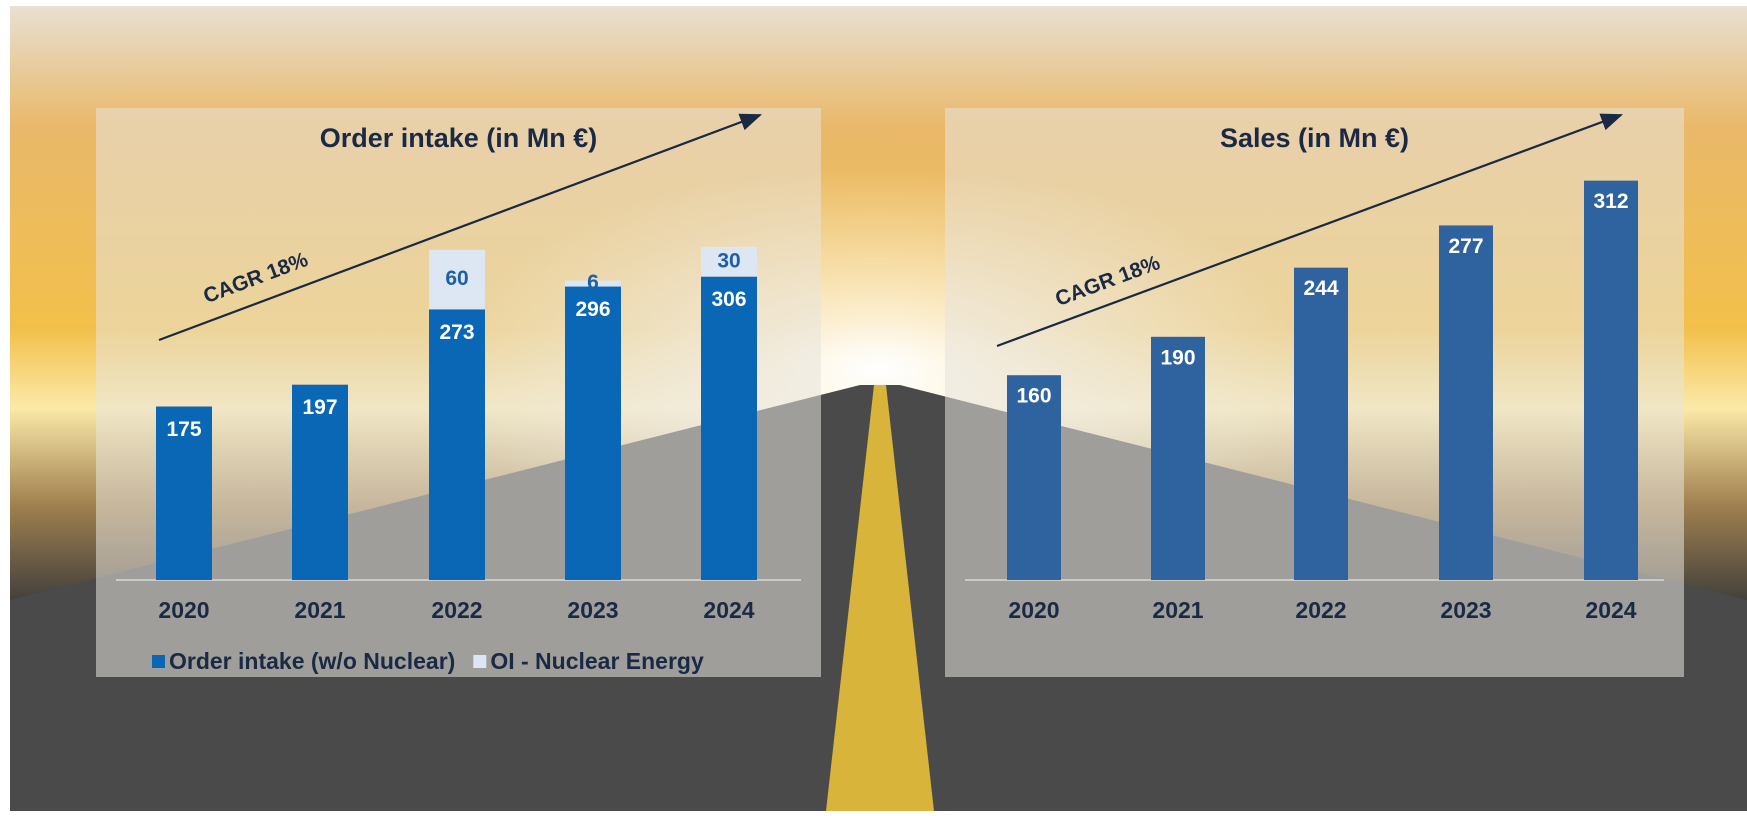  I want to click on data-label: 60, so click(456, 278).